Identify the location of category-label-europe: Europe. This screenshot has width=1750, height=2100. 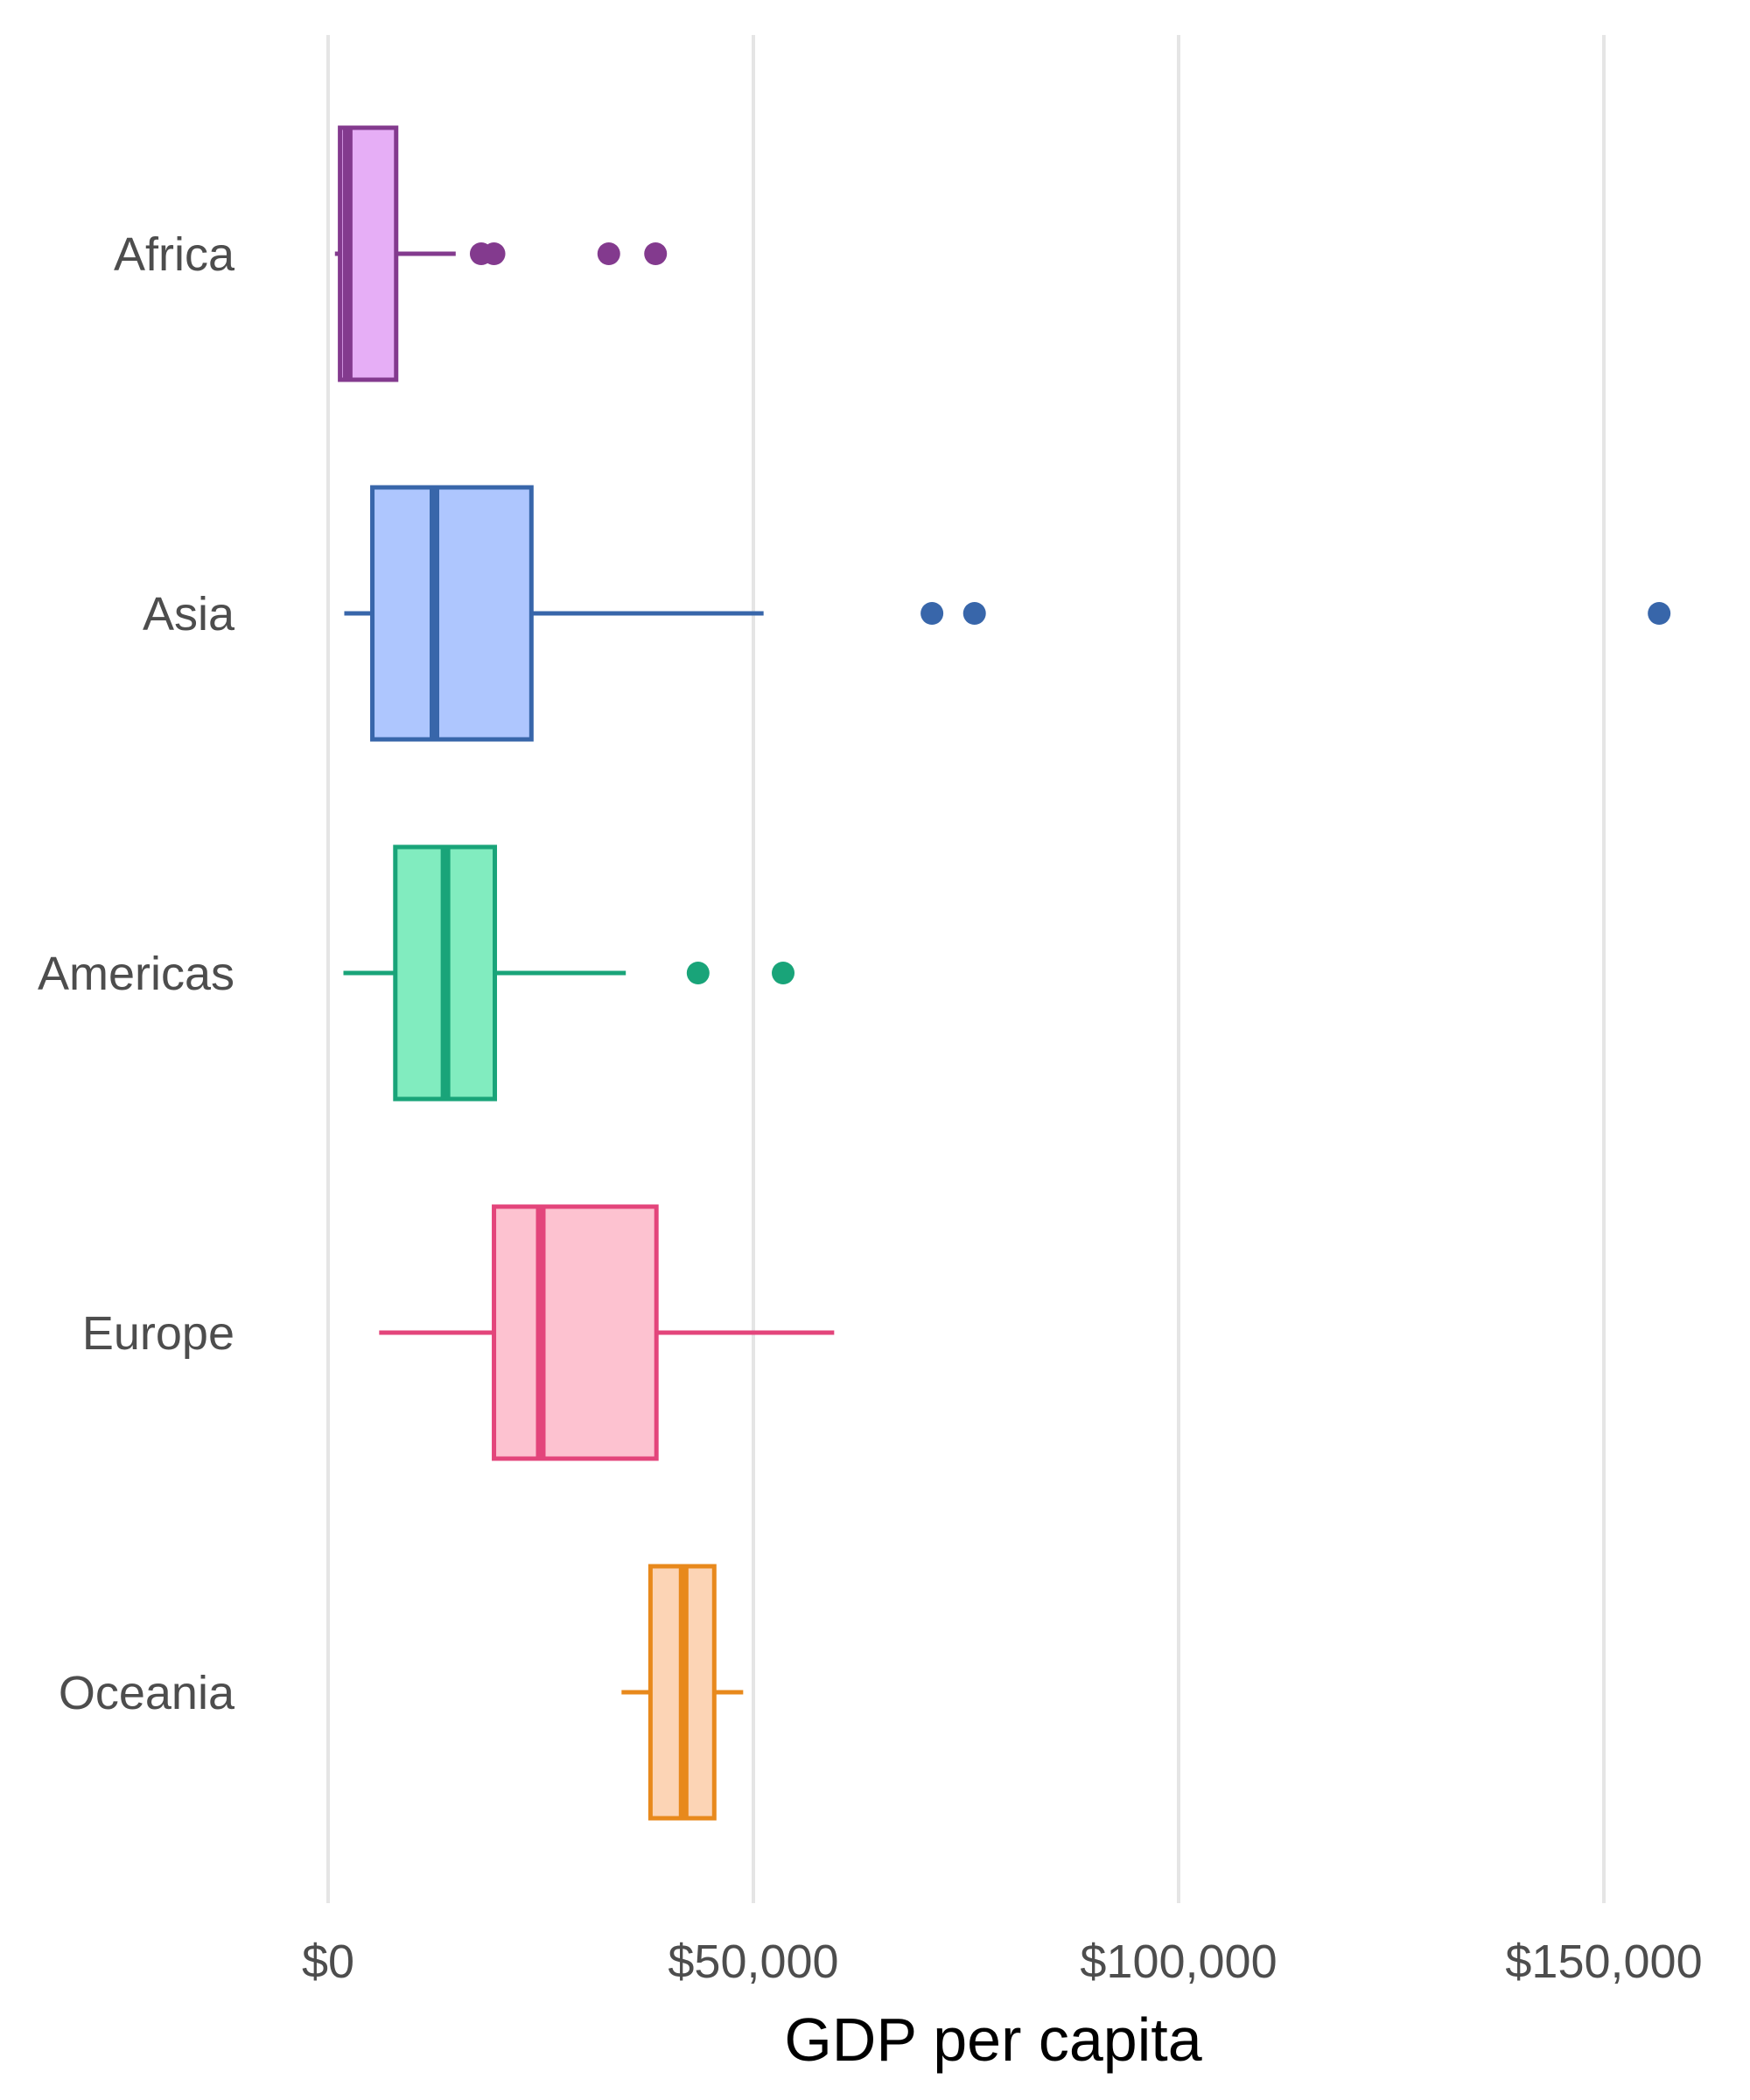
(158, 1333).